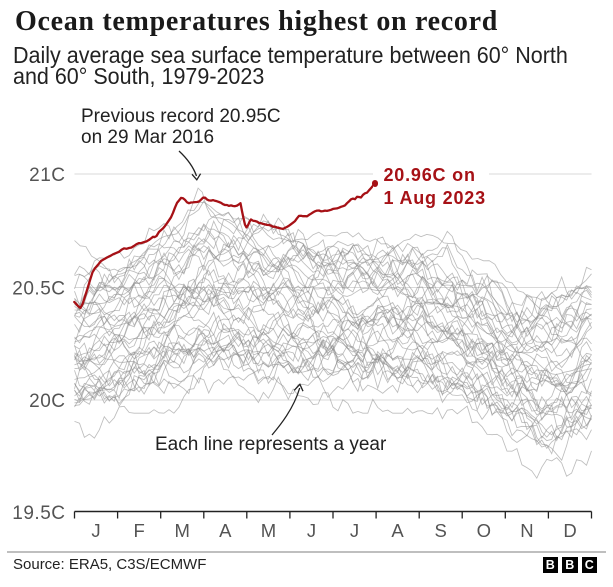 This screenshot has height=587, width=613. Describe the element at coordinates (484, 530) in the screenshot. I see `svg-text: O` at that location.